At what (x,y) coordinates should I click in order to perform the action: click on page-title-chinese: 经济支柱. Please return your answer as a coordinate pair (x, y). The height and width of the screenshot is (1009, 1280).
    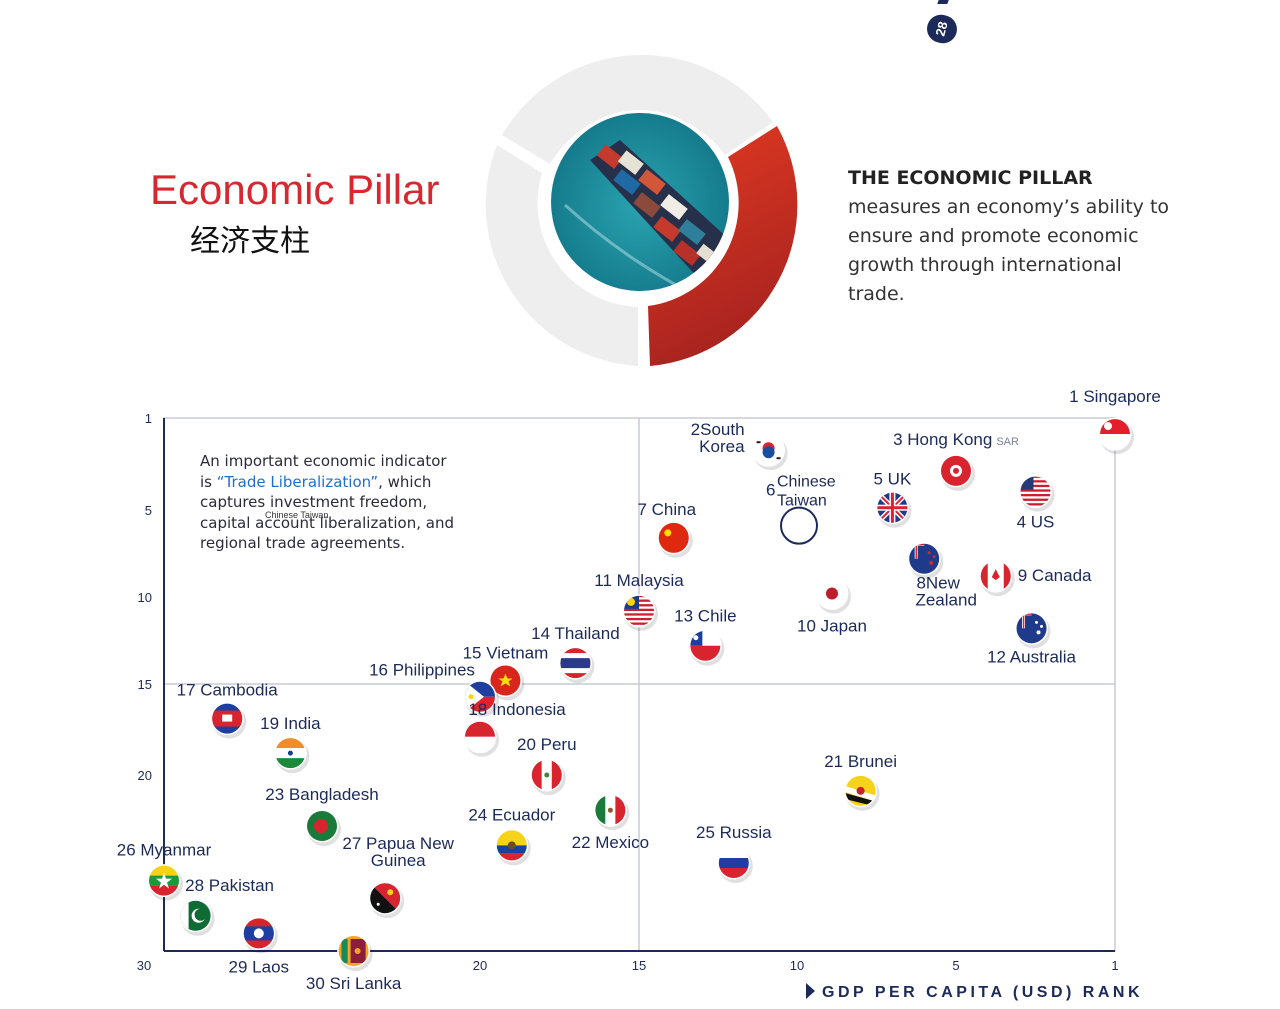
    Looking at the image, I should click on (250, 241).